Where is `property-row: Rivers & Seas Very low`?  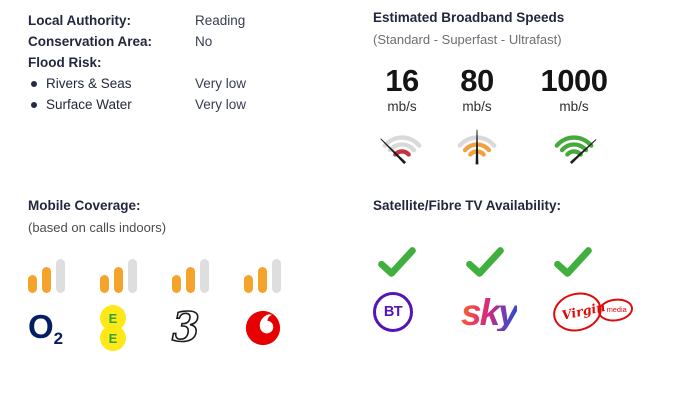 property-row: Rivers & Seas Very low is located at coordinates (188, 83).